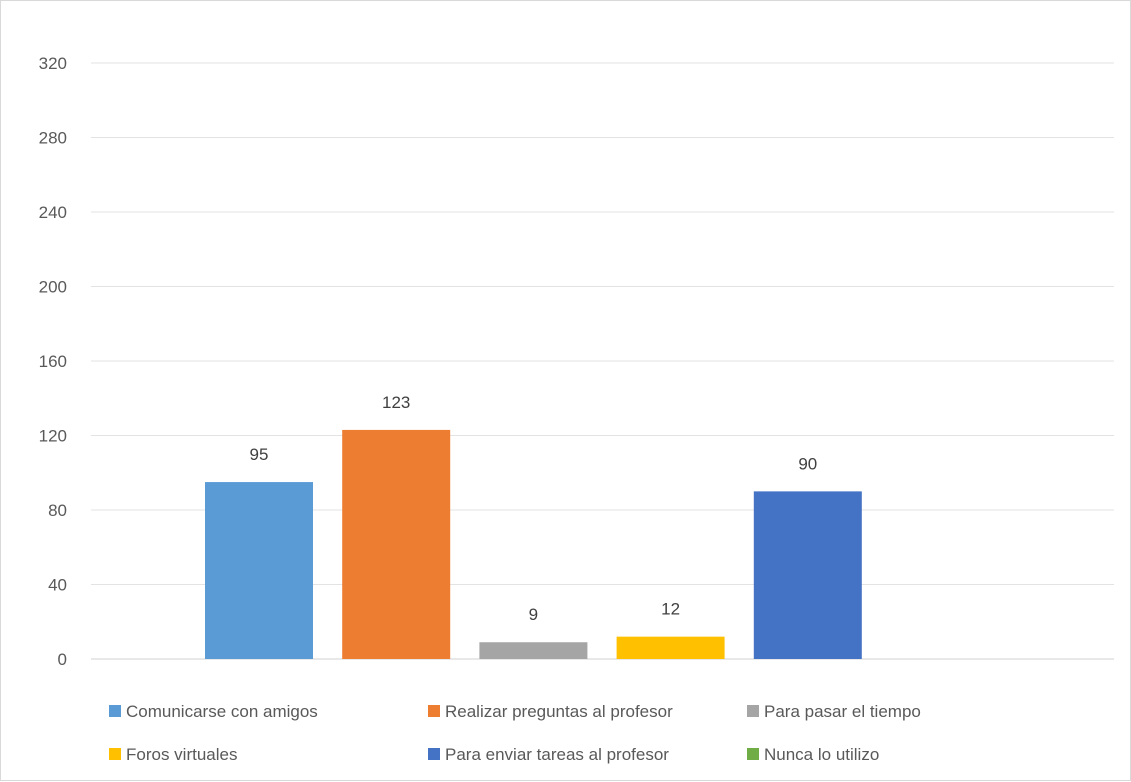 Image resolution: width=1131 pixels, height=782 pixels. What do you see at coordinates (222, 711) in the screenshot?
I see `legend-label: Comunicarse con amigos` at bounding box center [222, 711].